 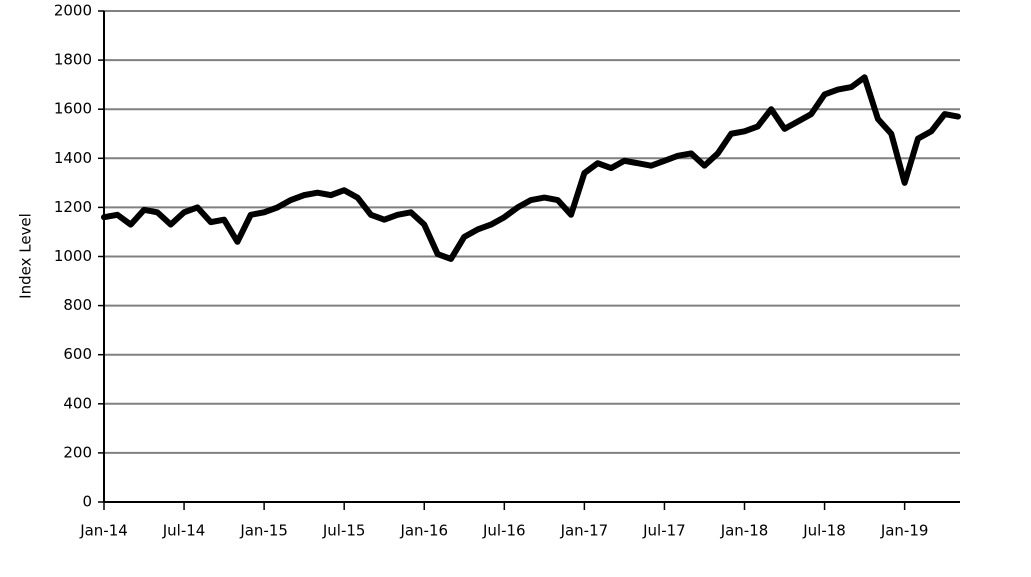 What do you see at coordinates (73, 11) in the screenshot?
I see `y-tick-label: 2000` at bounding box center [73, 11].